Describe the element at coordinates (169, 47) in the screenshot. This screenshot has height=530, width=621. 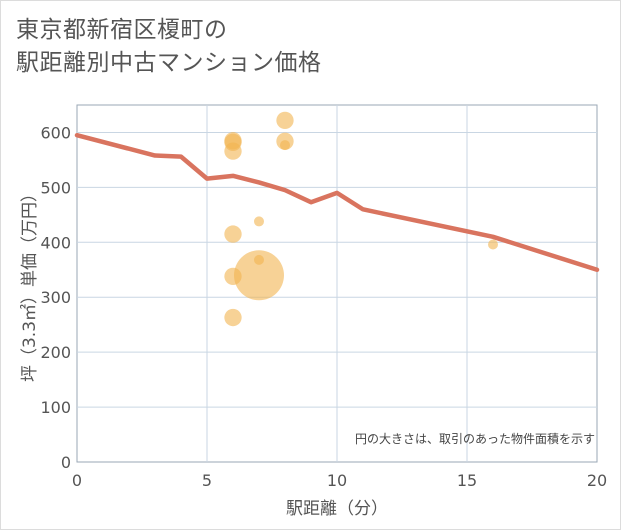
I see `chart-title: 東京都新宿区榎町の 駅距離別中古マンション価格` at that location.